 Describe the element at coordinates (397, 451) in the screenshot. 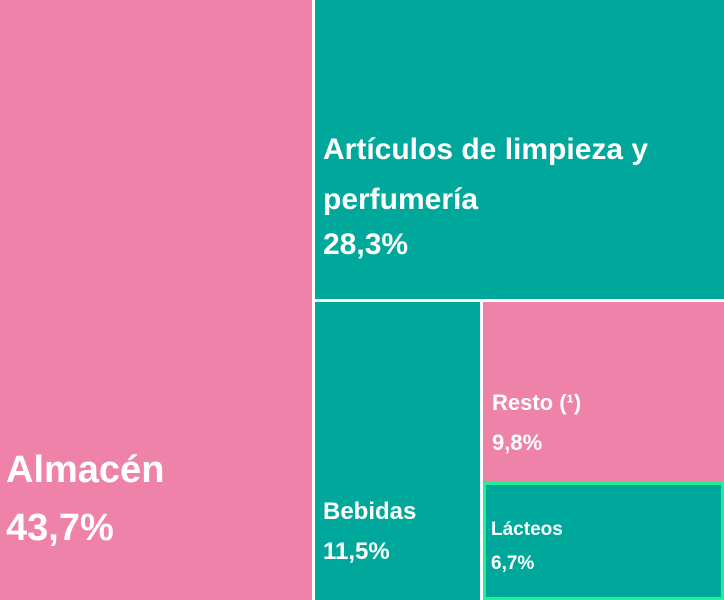

I see `tile-bebidas: Bebidas 11,5%` at that location.